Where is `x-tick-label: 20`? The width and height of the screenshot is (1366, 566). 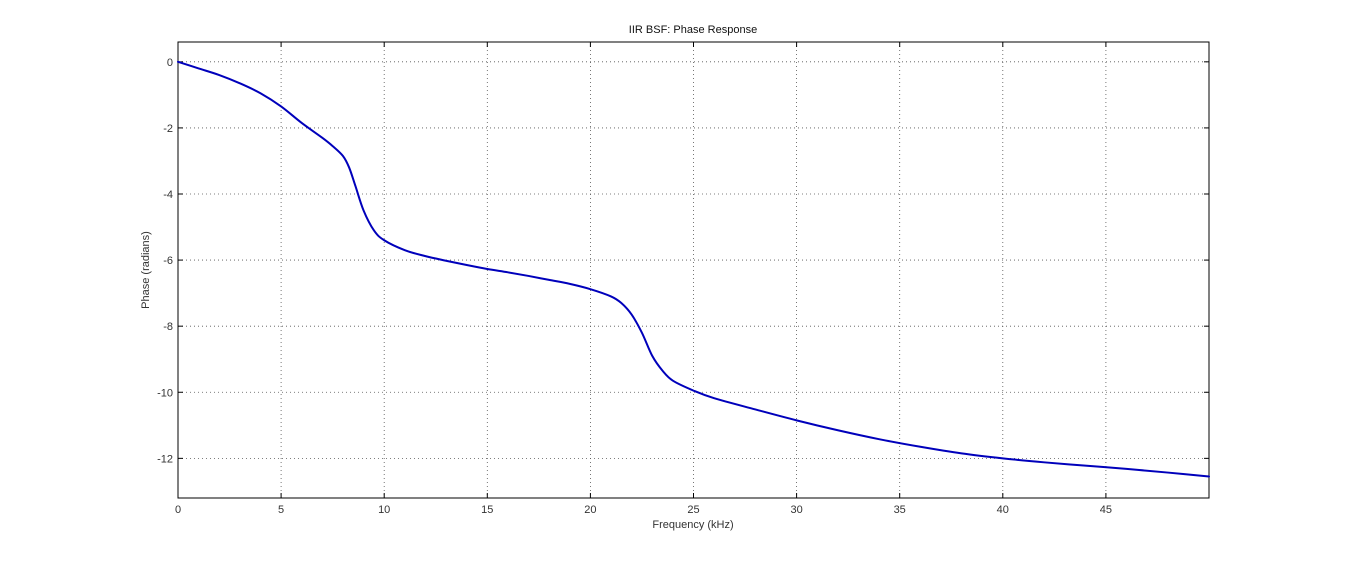
x-tick-label: 20 is located at coordinates (590, 510).